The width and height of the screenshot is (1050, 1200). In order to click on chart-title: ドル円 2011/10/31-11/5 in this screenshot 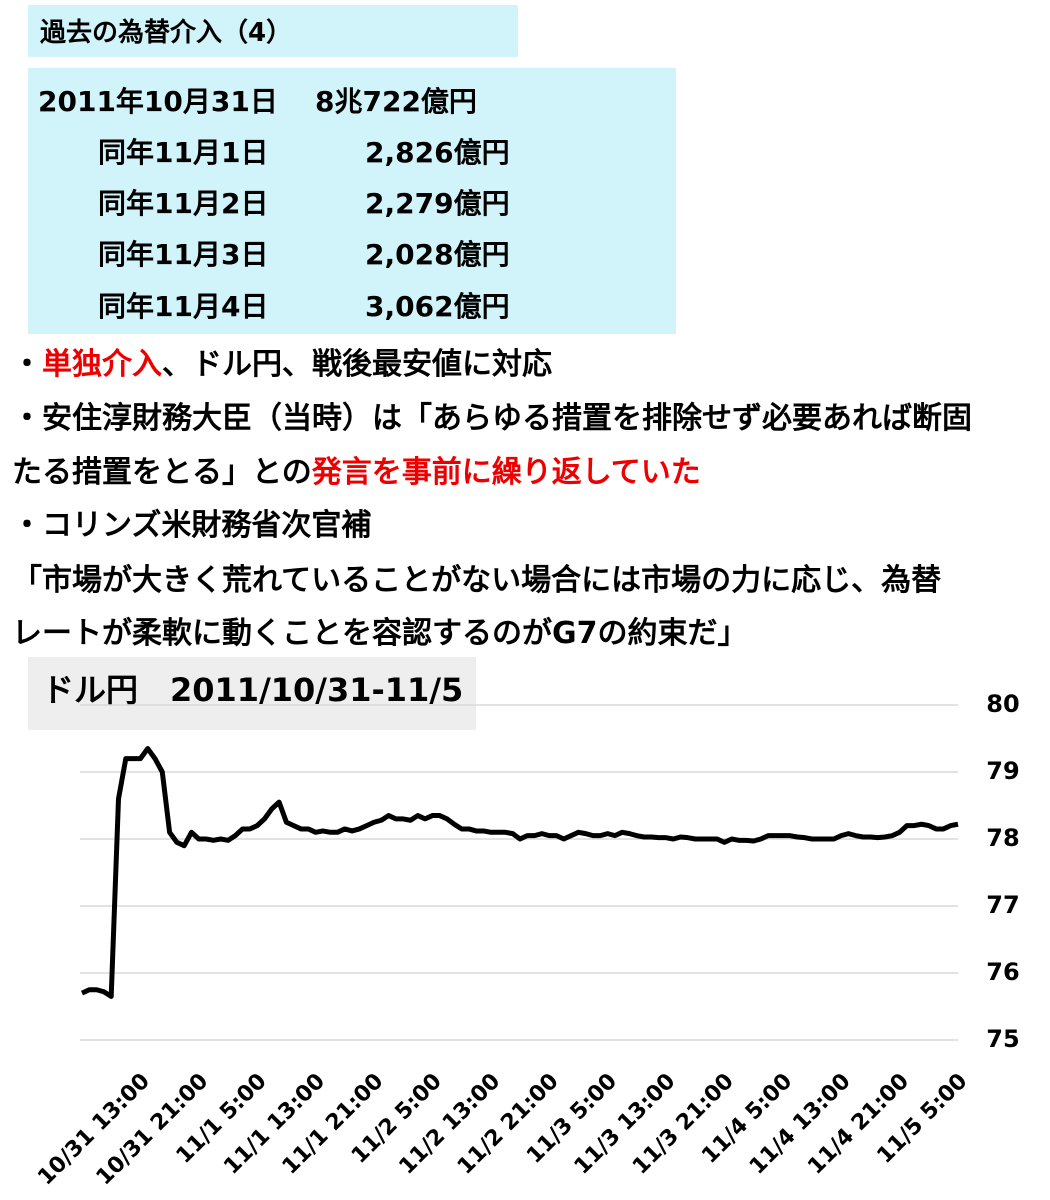, I will do `click(252, 690)`.